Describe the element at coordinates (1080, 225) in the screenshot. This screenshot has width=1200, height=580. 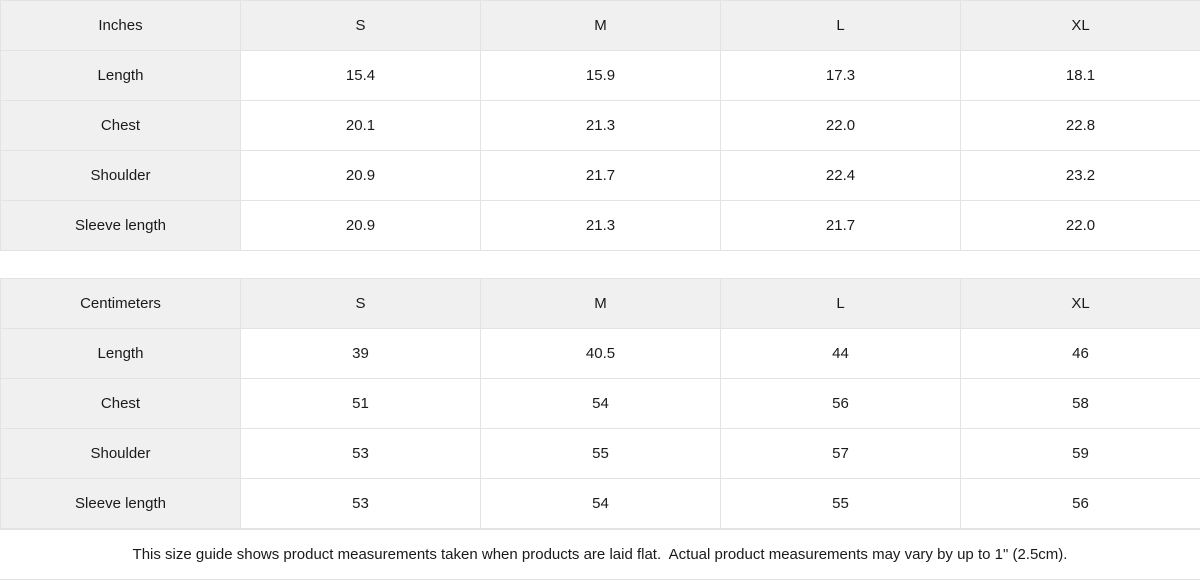
I see `cell-inches-sleeve-xl: 22.0` at that location.